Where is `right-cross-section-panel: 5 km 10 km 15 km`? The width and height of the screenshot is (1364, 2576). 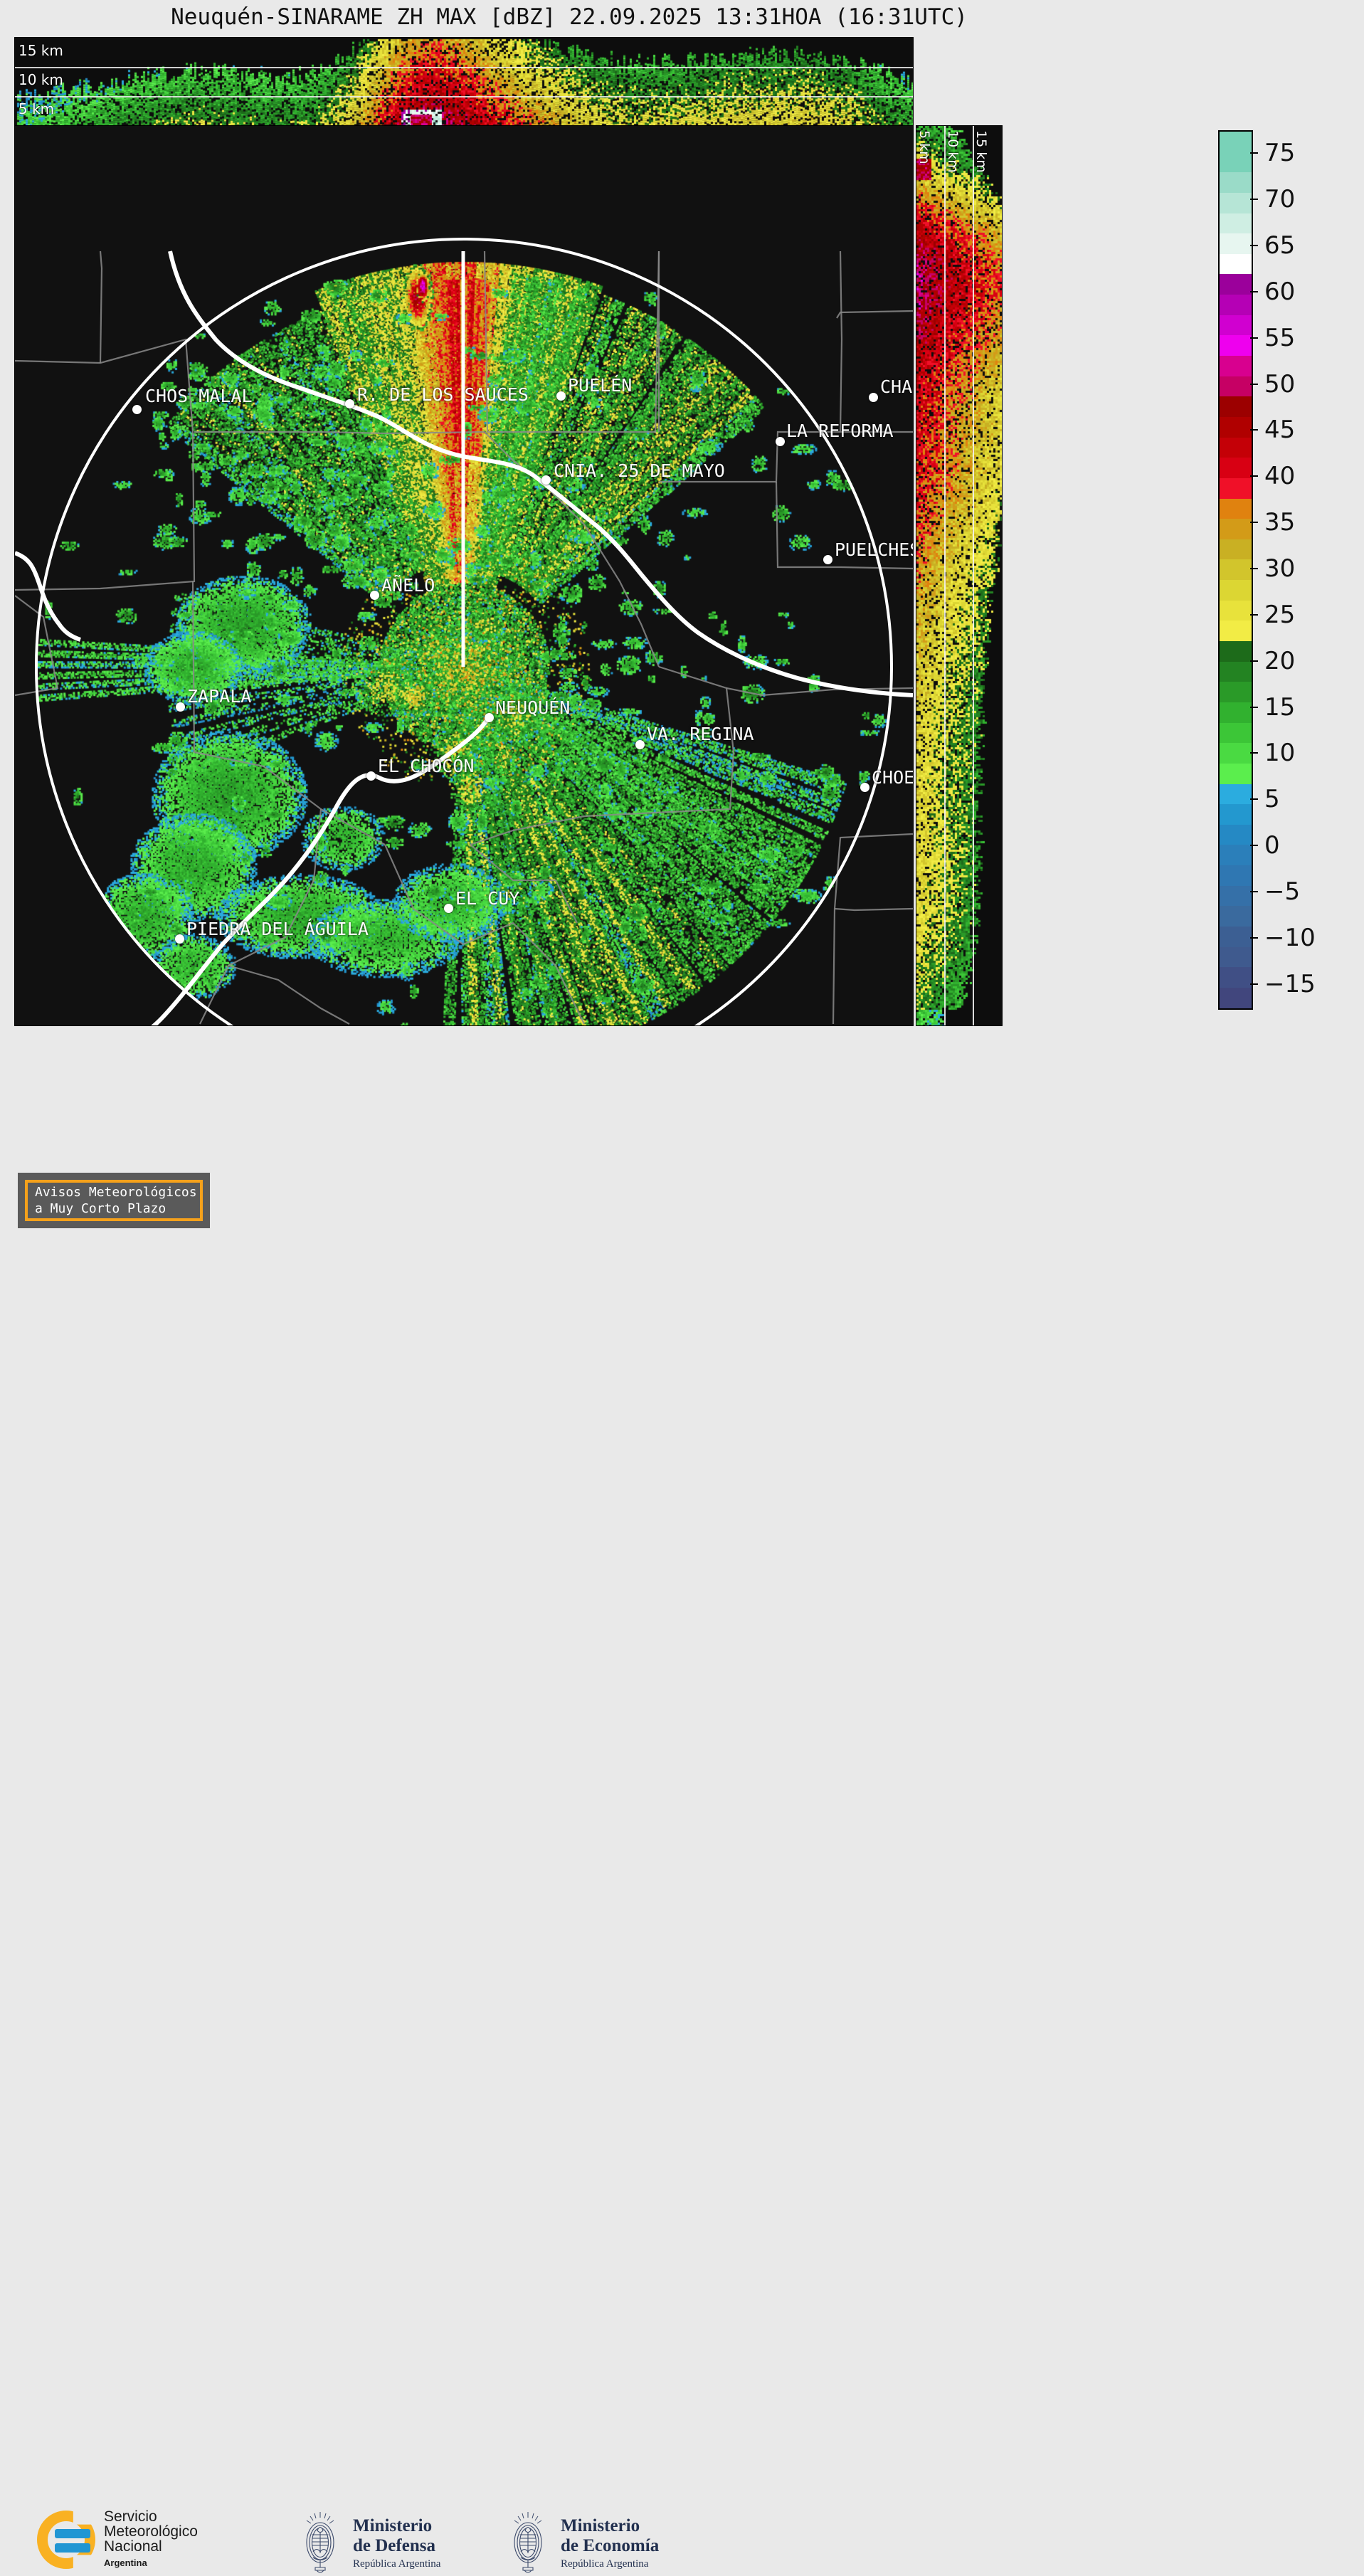
right-cross-section-panel: 5 km 10 km 15 km is located at coordinates (960, 575).